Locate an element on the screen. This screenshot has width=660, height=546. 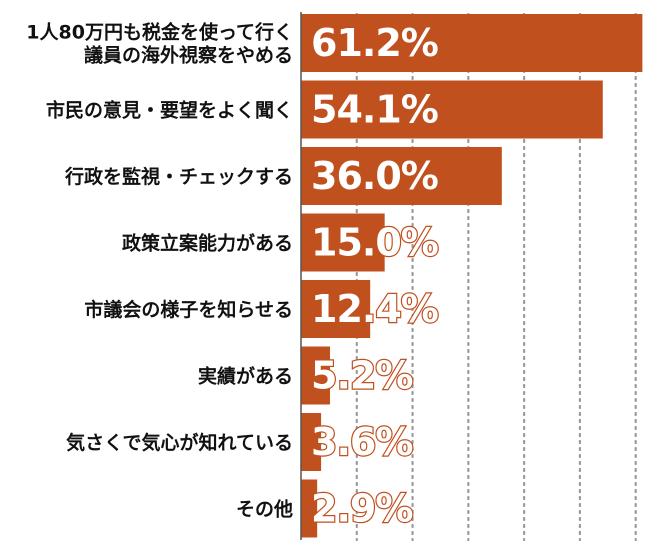
category-label-line: 行政を監視・チェックする is located at coordinates (178, 176).